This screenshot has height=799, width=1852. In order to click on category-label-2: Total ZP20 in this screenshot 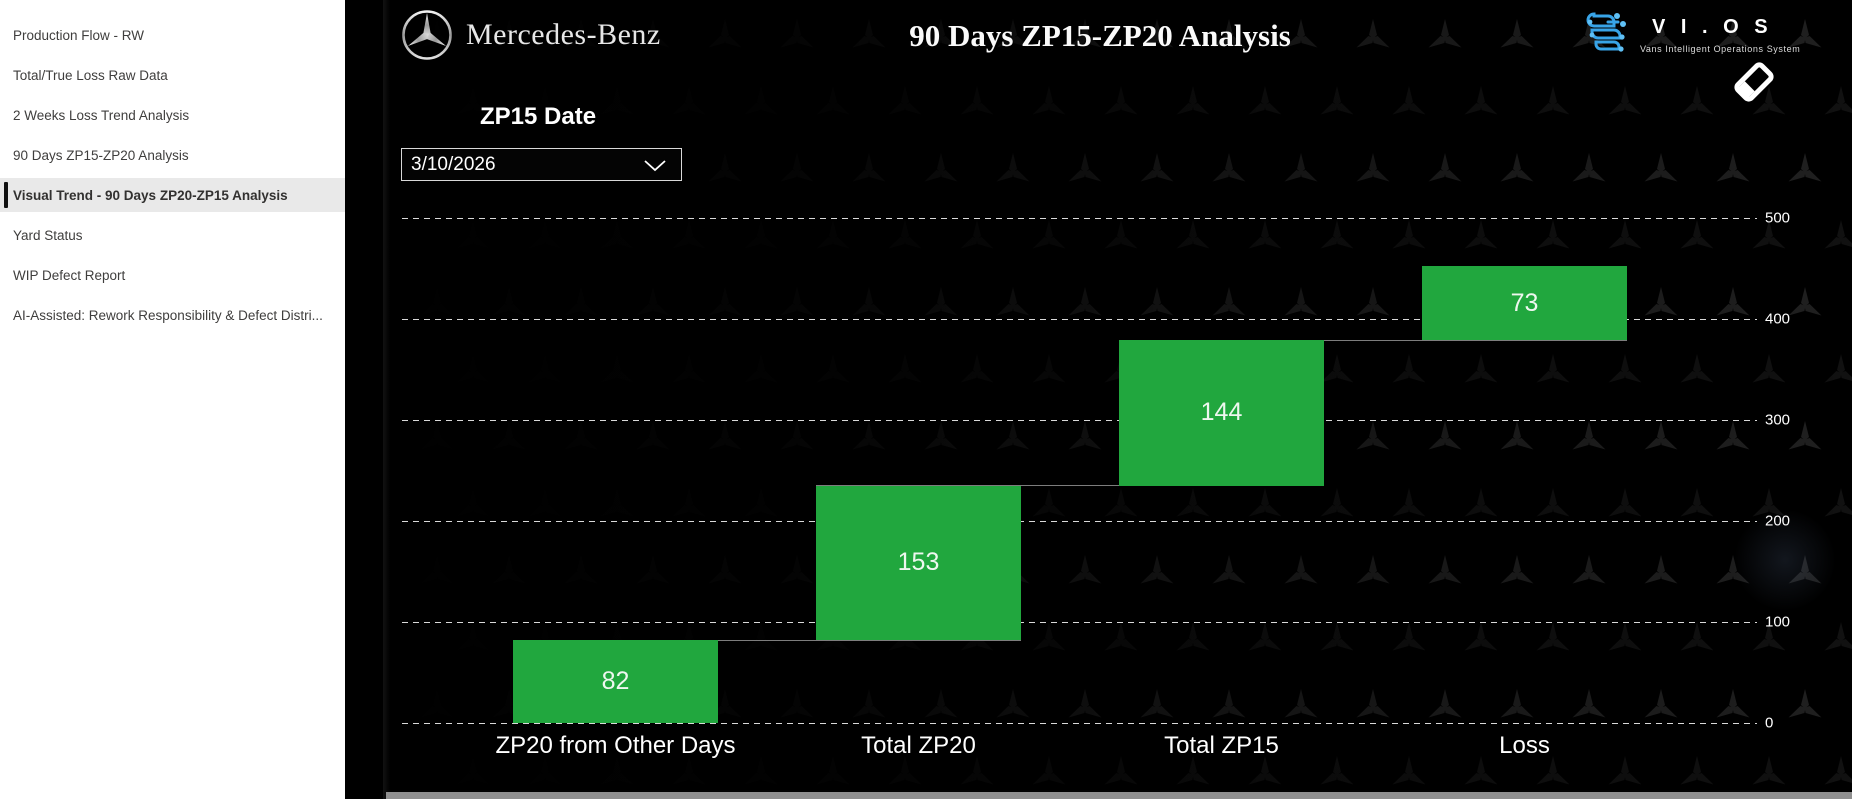, I will do `click(918, 745)`.